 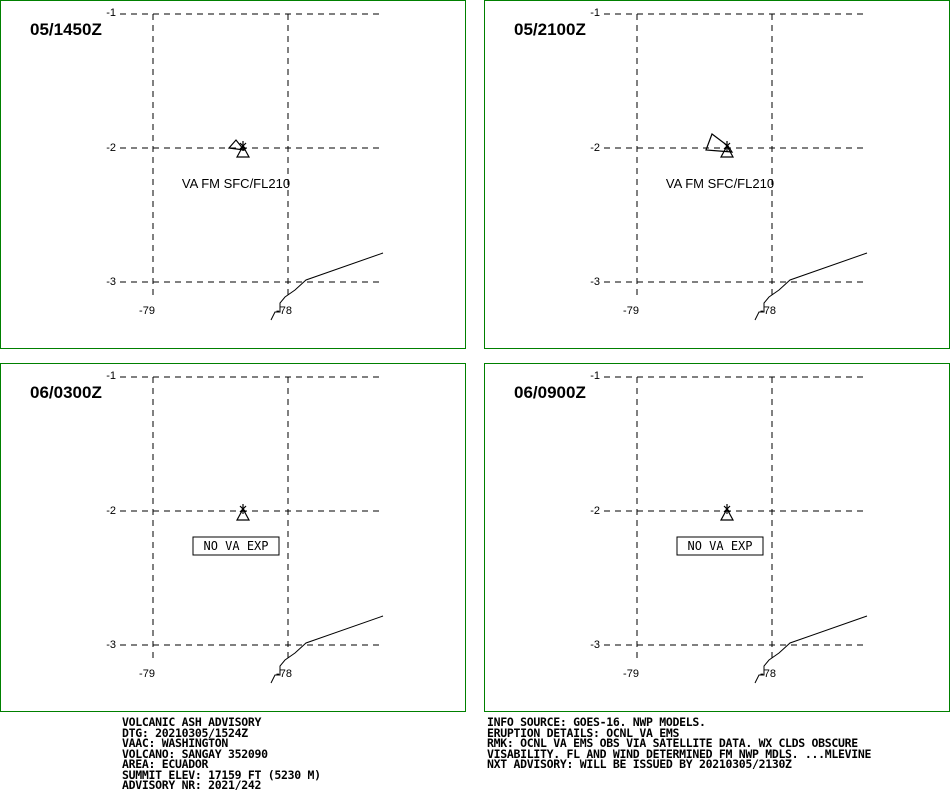 I want to click on valid-time-label: 06/0300Z, so click(x=66, y=392).